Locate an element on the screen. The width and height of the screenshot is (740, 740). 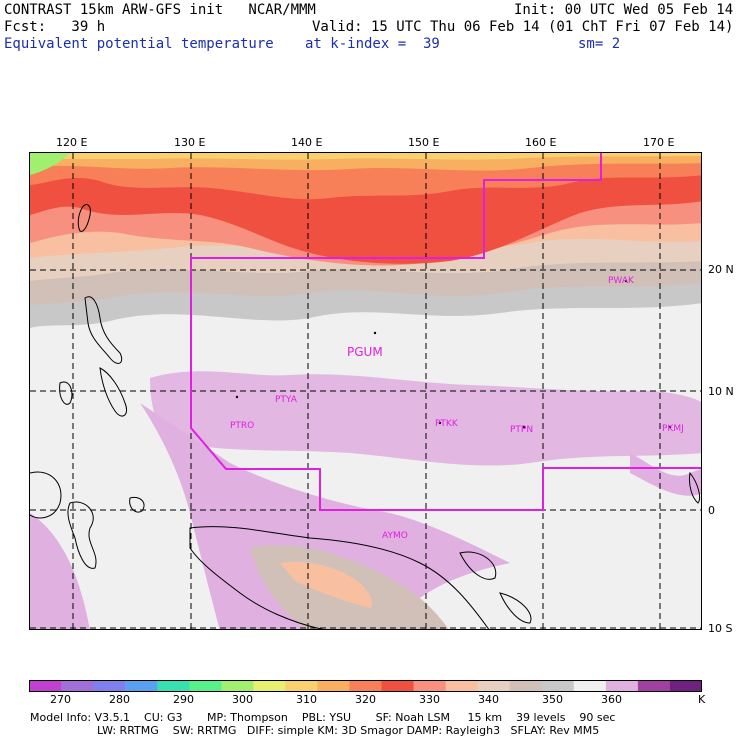
cb-label-310: 310 is located at coordinates (306, 699).